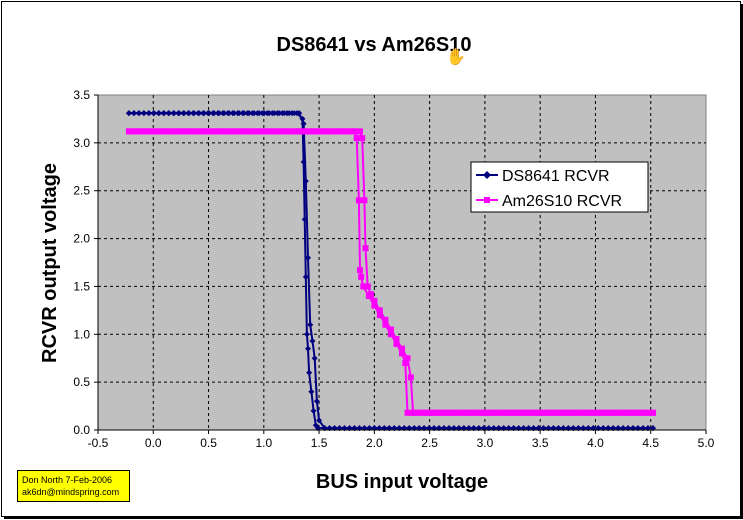 Image resolution: width=743 pixels, height=520 pixels. What do you see at coordinates (319, 443) in the screenshot?
I see `x-tick-label: 1.5` at bounding box center [319, 443].